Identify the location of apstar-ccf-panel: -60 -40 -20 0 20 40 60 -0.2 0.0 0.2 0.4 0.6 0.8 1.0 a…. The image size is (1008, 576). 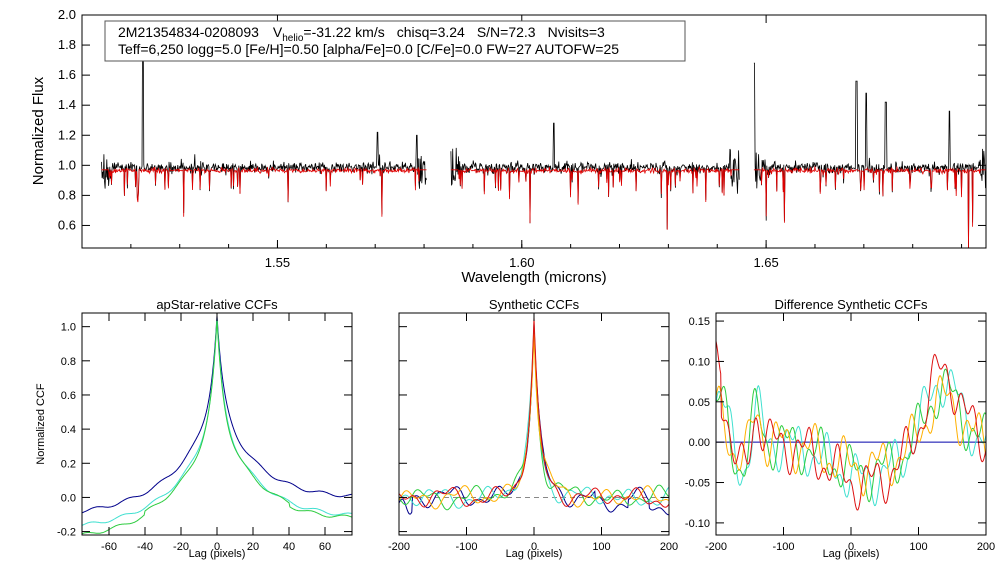
(194, 428).